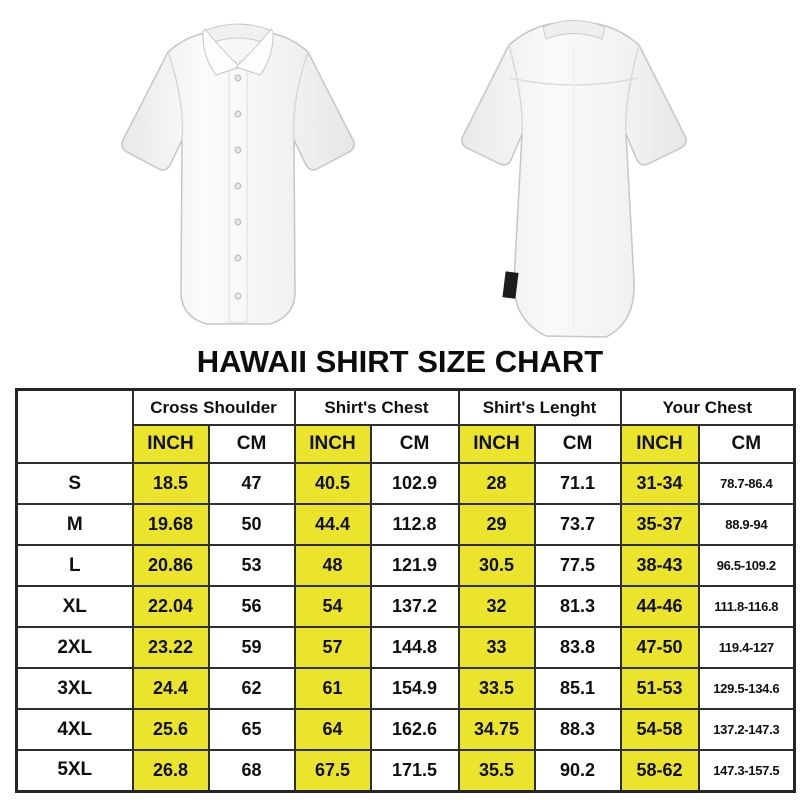 The width and height of the screenshot is (800, 800). Describe the element at coordinates (496, 565) in the screenshot. I see `measurement-cell: 30.5` at that location.